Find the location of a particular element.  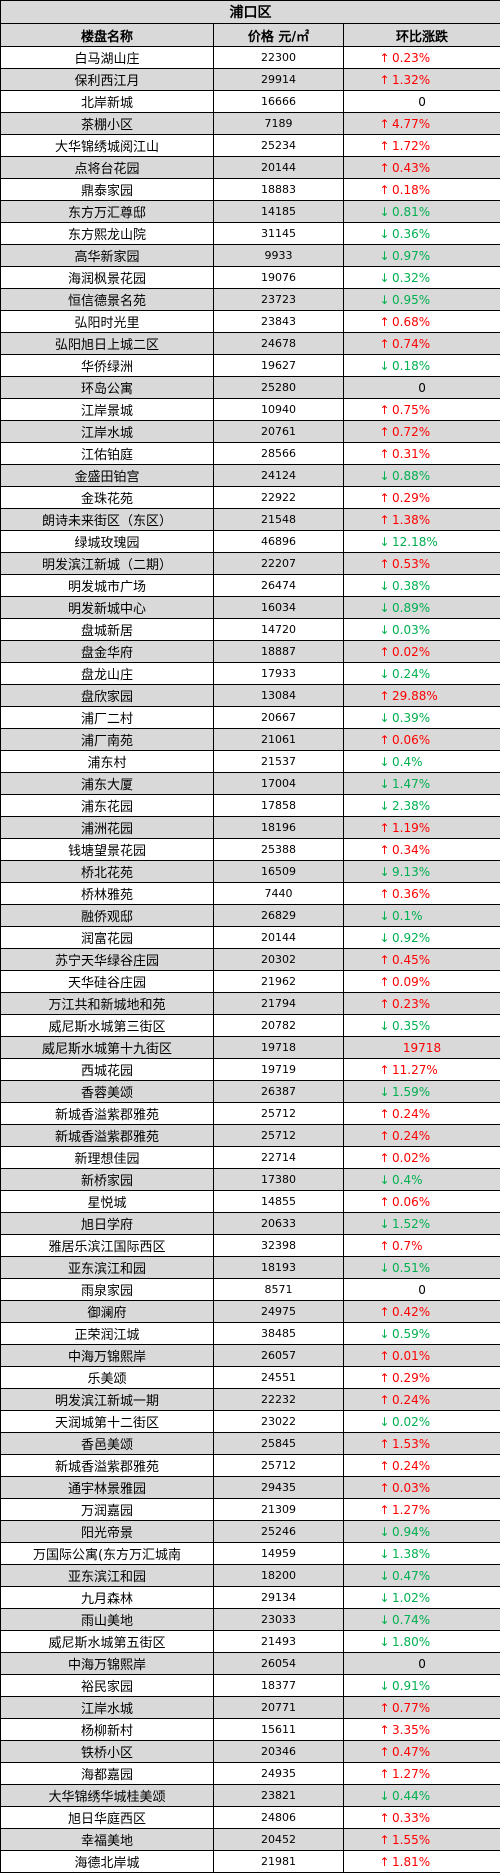

change-cell: ↓0.1% is located at coordinates (422, 916).